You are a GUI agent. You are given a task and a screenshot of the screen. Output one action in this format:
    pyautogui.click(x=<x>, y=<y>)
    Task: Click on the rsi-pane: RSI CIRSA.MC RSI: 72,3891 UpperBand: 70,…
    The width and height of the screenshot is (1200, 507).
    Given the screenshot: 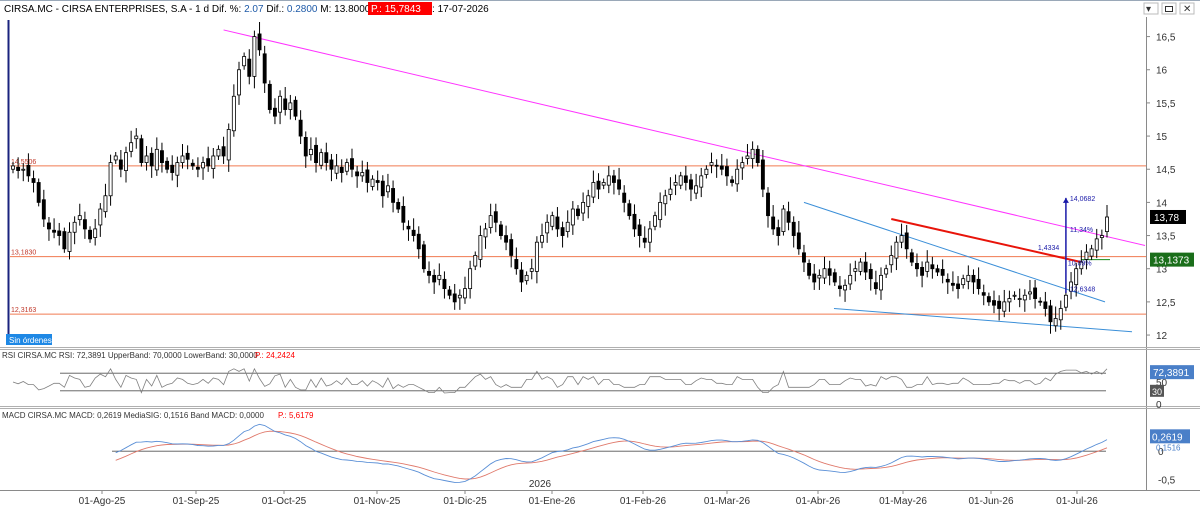 What is the action you would take?
    pyautogui.click(x=598, y=381)
    